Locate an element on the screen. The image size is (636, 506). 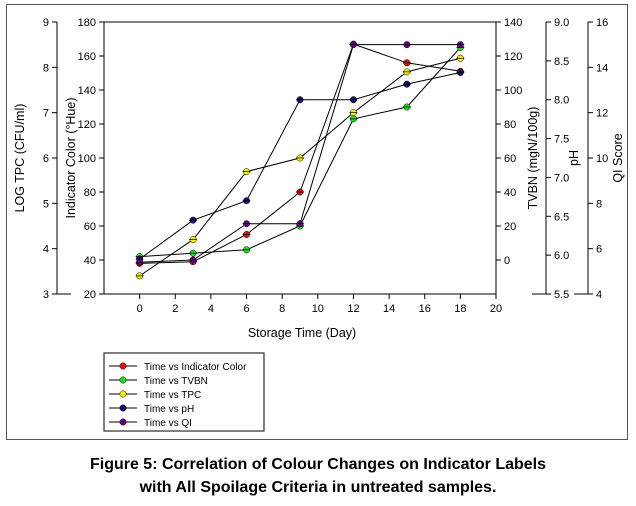
tpc-tick-label: 7 is located at coordinates (46, 114).